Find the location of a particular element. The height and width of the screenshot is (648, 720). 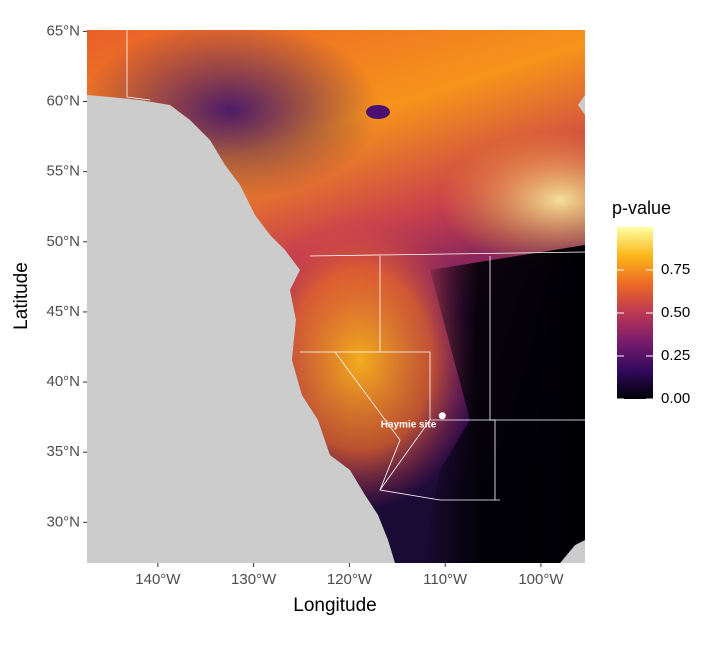

x-tick-label: 110°W is located at coordinates (445, 579).